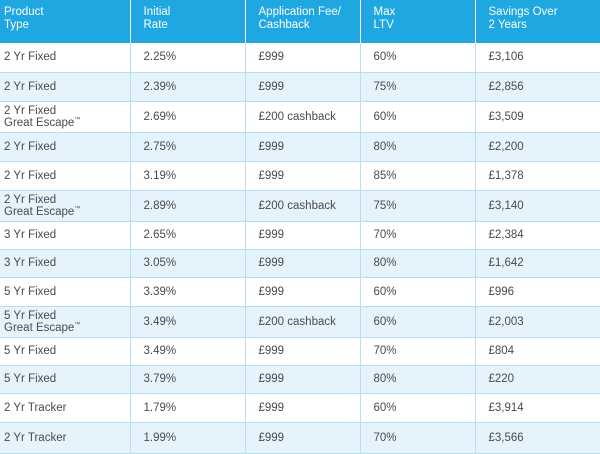 This screenshot has width=600, height=454. I want to click on header-application-fee-line1: Application Fee/, so click(299, 12).